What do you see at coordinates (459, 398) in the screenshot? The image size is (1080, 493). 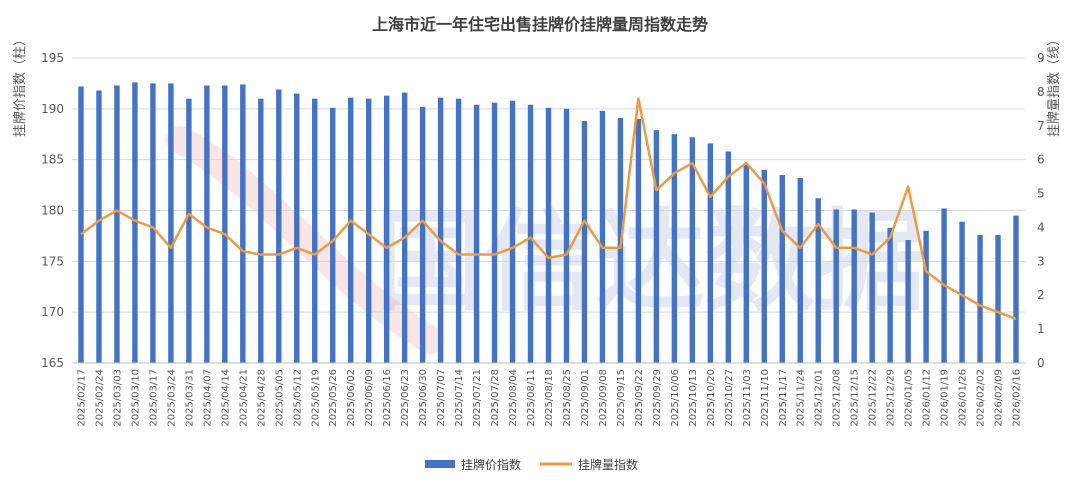 I see `x-tick-label: 2025/07/14` at bounding box center [459, 398].